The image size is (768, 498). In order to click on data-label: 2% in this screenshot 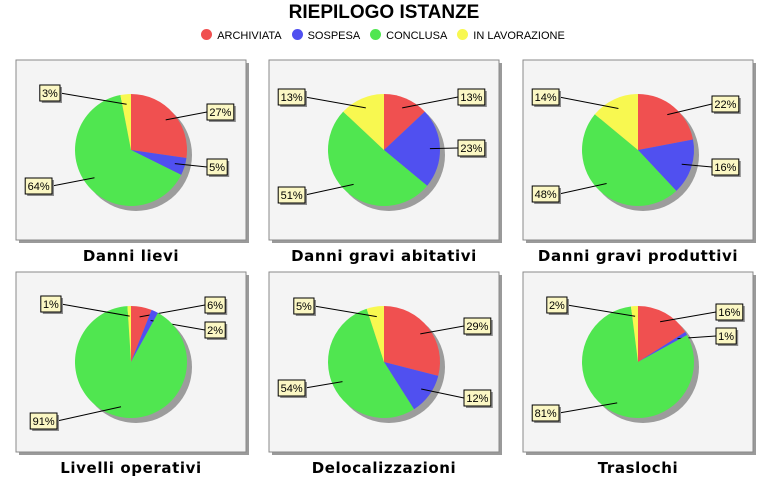, I will do `click(557, 306)`.